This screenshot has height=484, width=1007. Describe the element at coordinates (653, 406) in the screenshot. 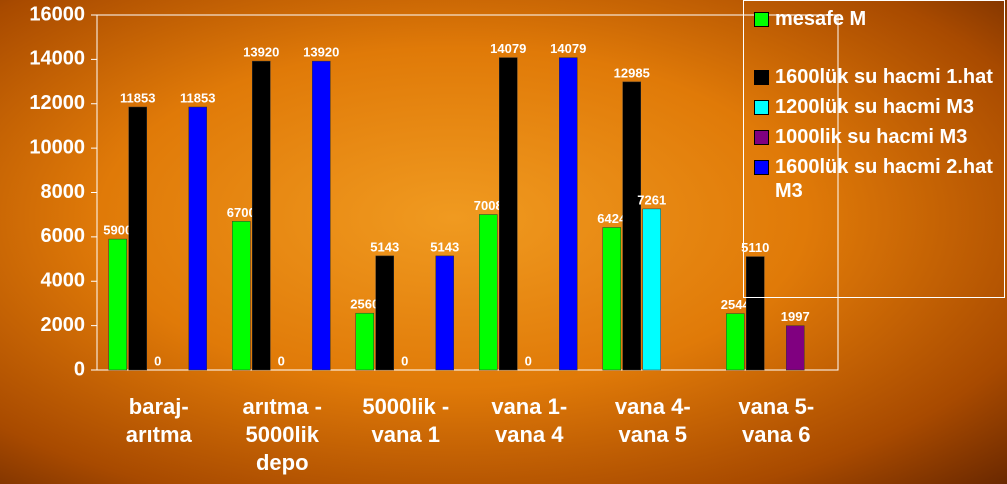

I see `x-tick-label: vana 4-` at that location.